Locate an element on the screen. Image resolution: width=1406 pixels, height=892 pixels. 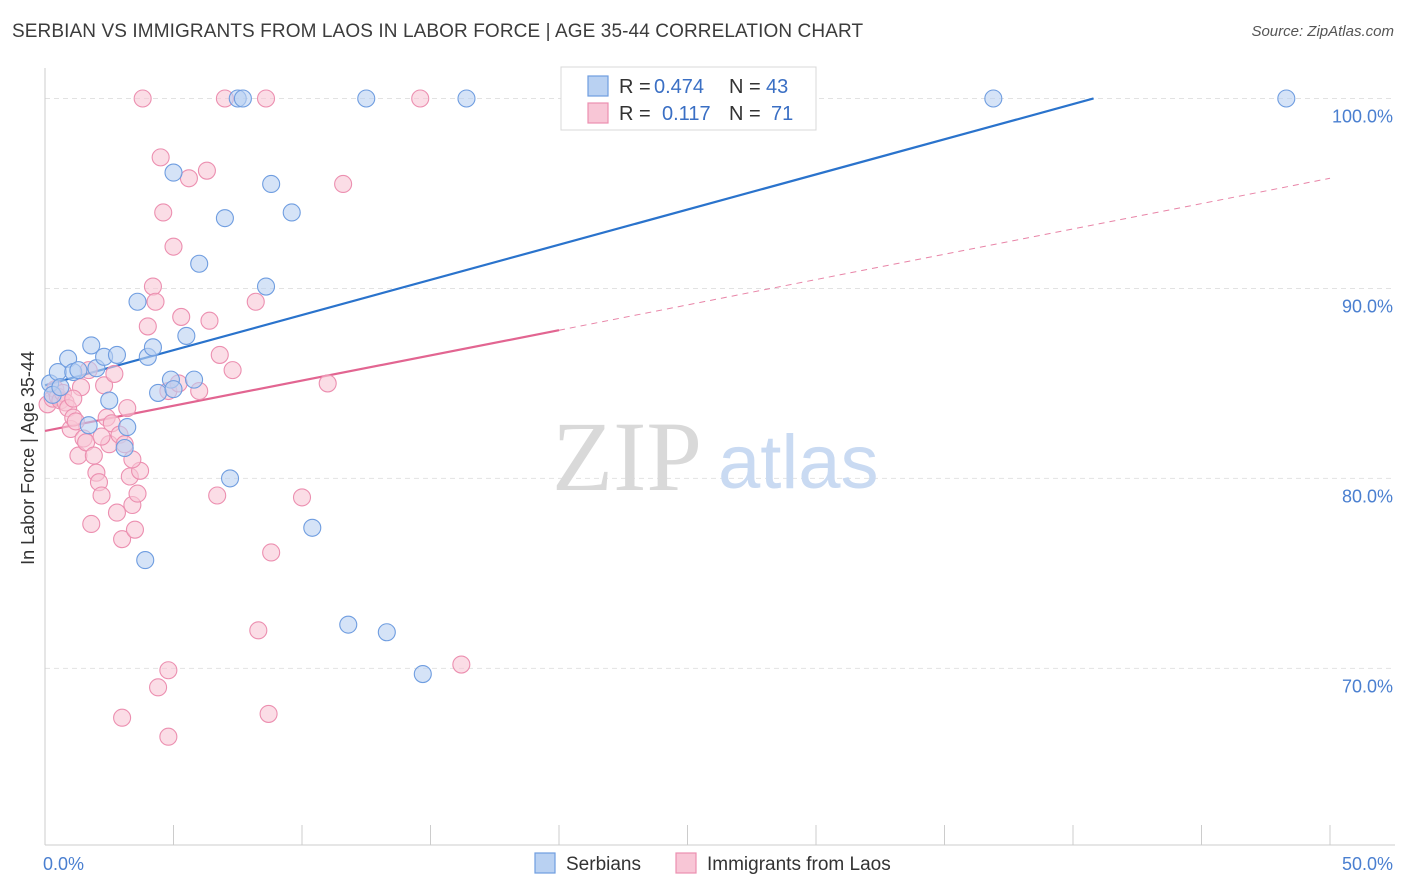
bottom-legend-label-laos: Immigrants from Laos is located at coordinates (799, 864).